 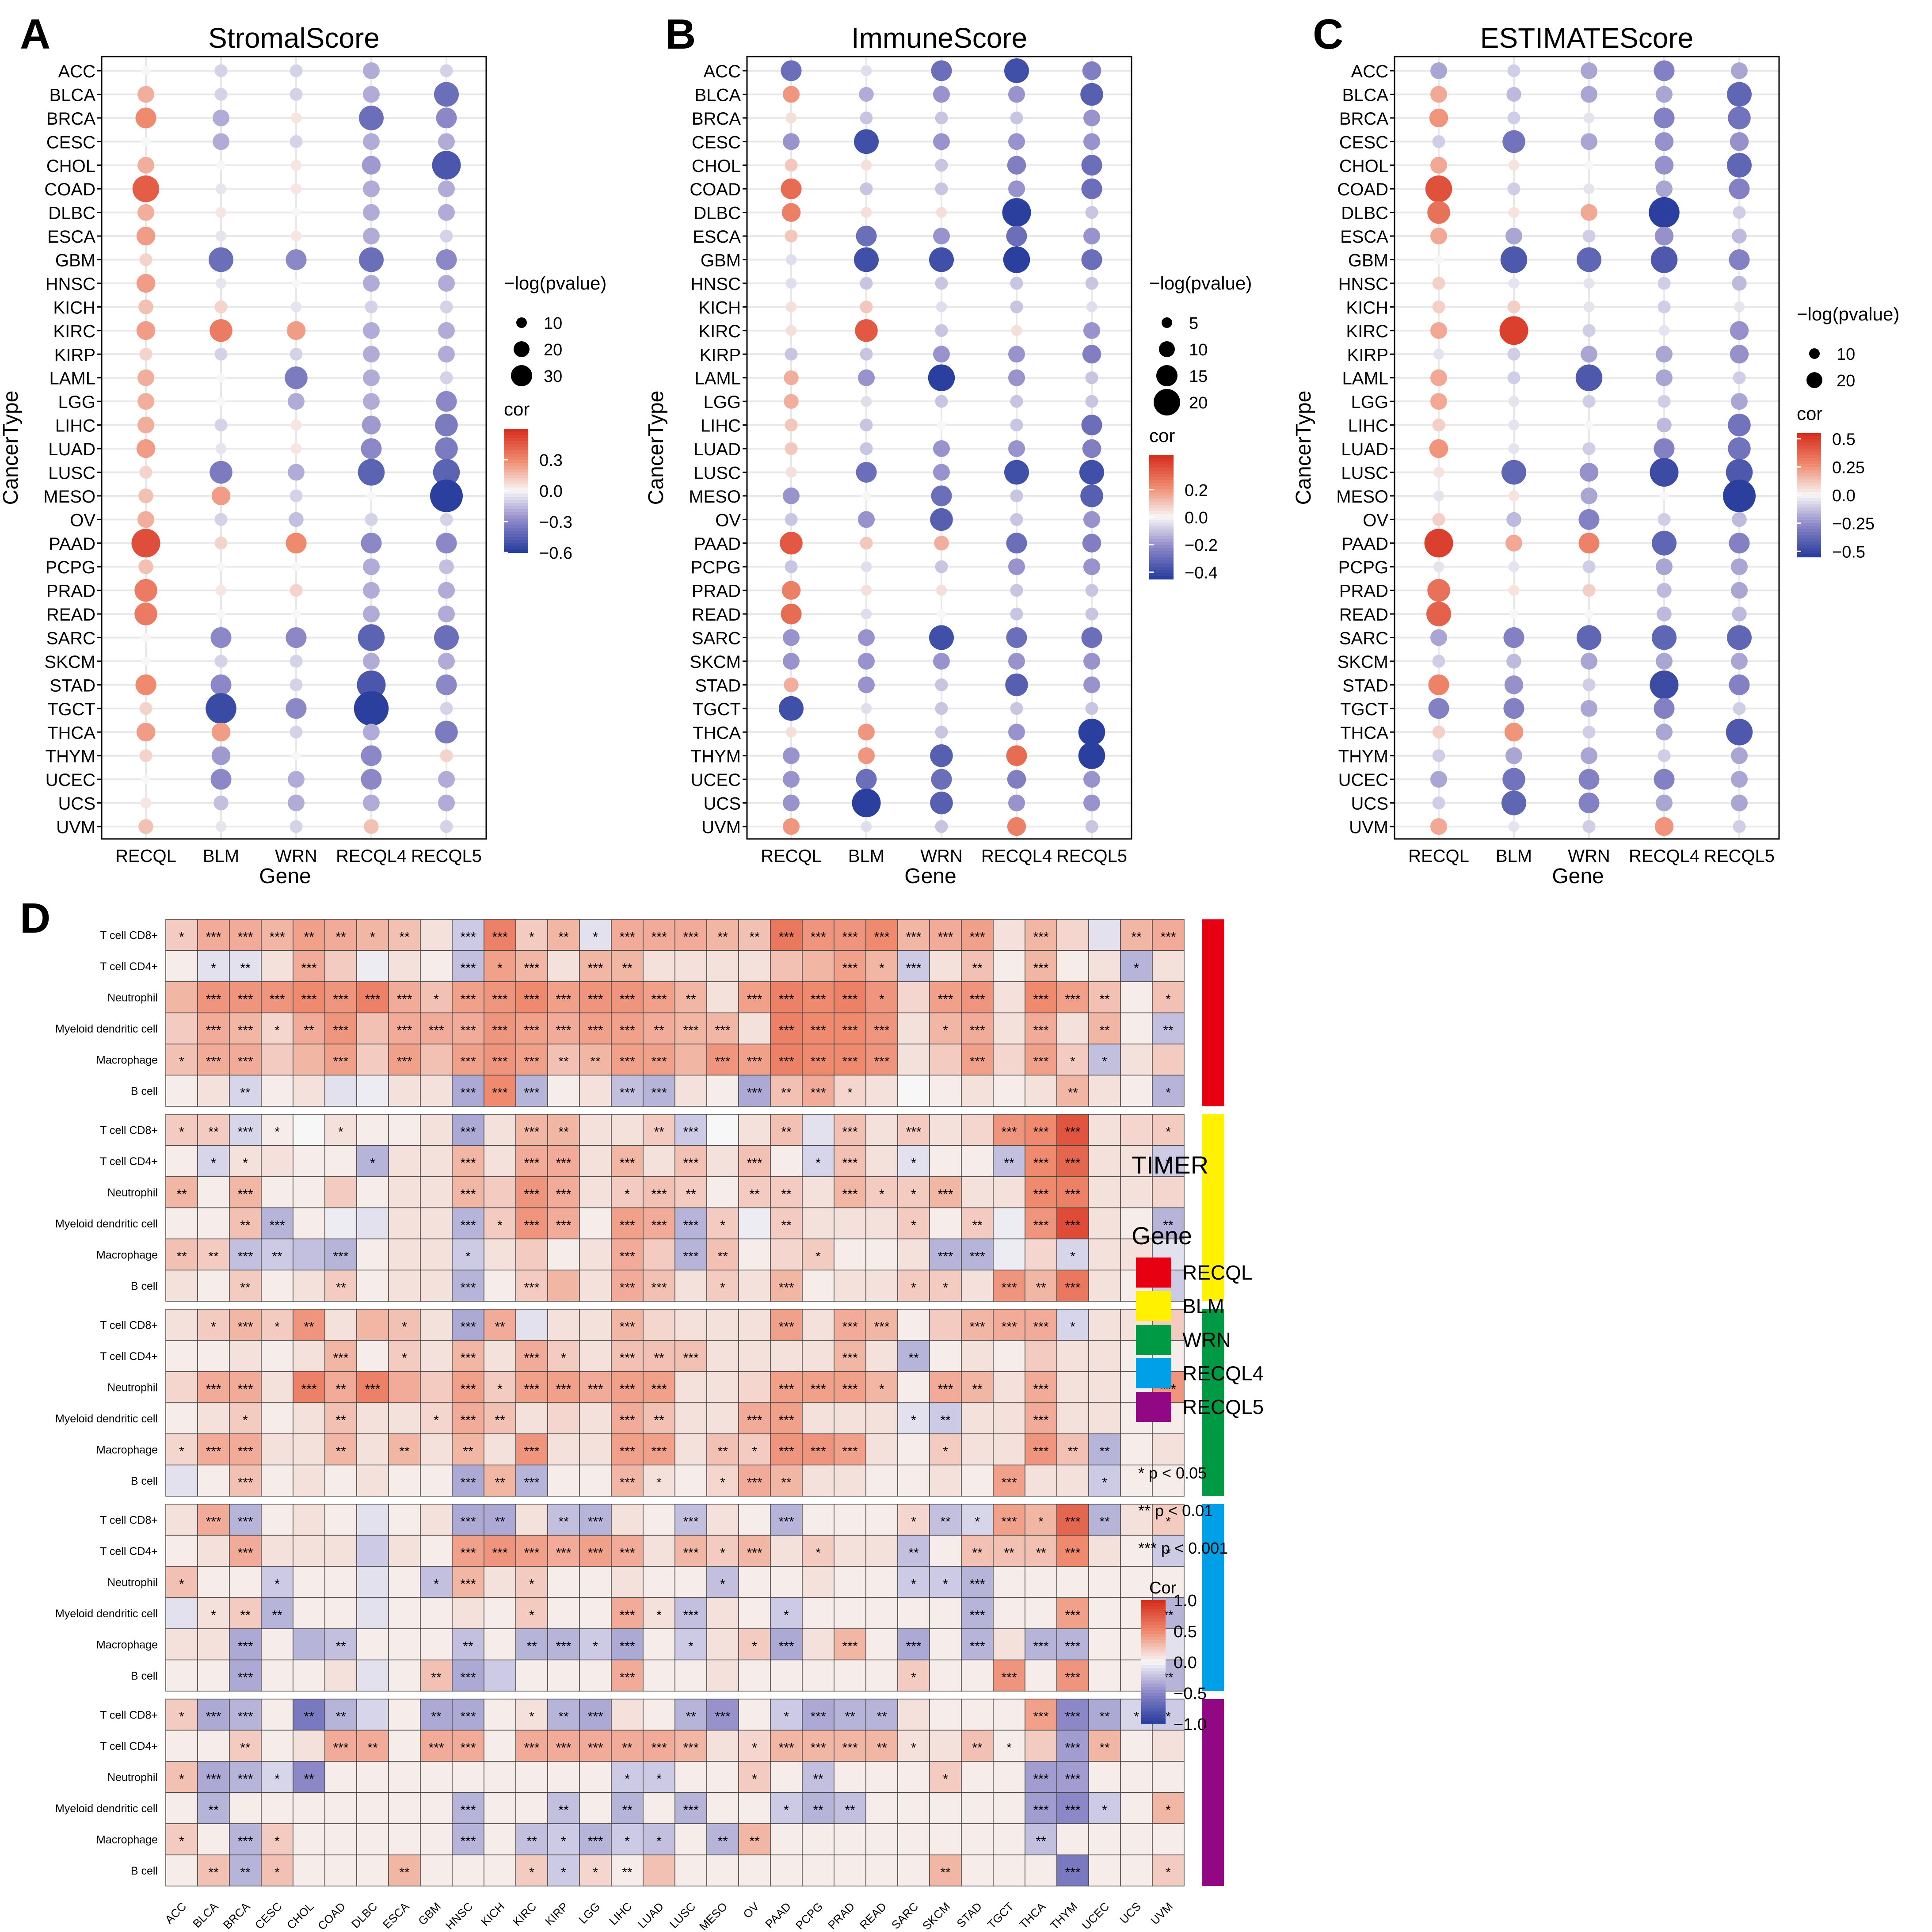 What do you see at coordinates (1016, 543) in the screenshot?
I see `bubble-PAAD-RECQL4` at bounding box center [1016, 543].